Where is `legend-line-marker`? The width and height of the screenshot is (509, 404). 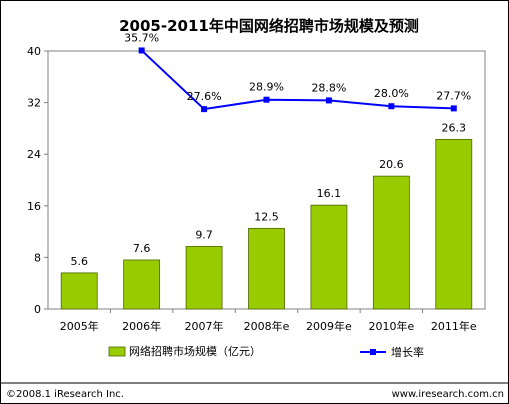 legend-line-marker is located at coordinates (373, 352).